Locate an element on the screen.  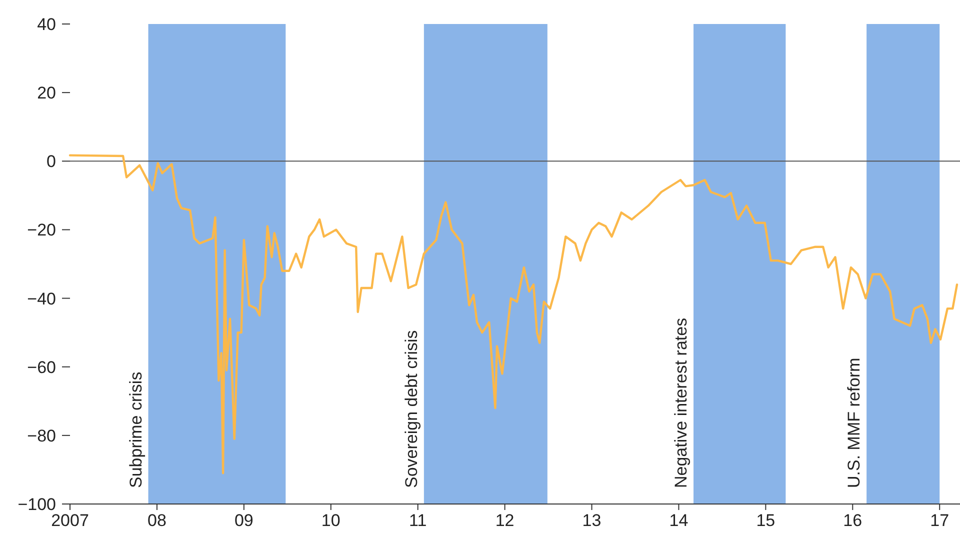
band-label: Sovereign debt crisis is located at coordinates (411, 409).